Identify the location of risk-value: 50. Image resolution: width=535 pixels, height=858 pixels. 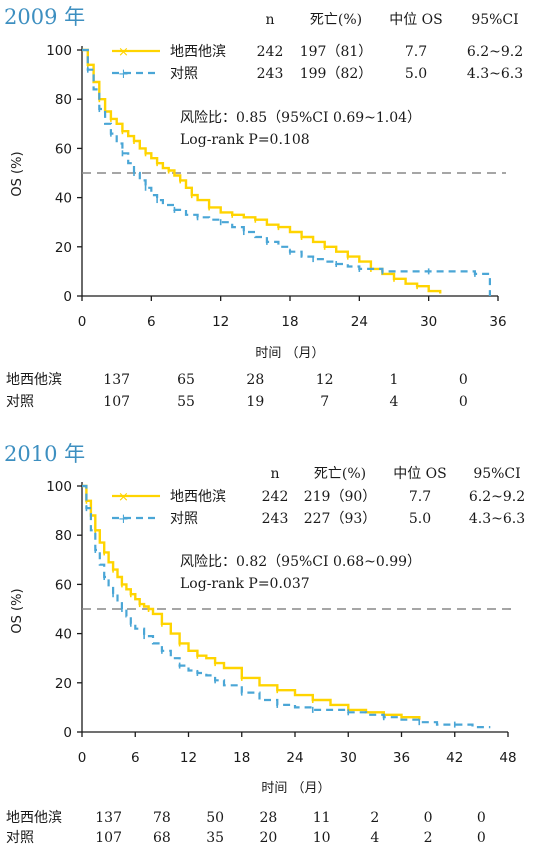
(215, 818).